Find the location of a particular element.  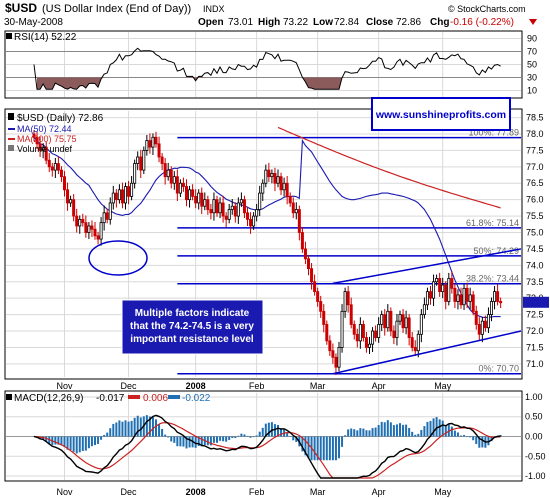

chart-date: 30-May-2008 is located at coordinates (33, 22).